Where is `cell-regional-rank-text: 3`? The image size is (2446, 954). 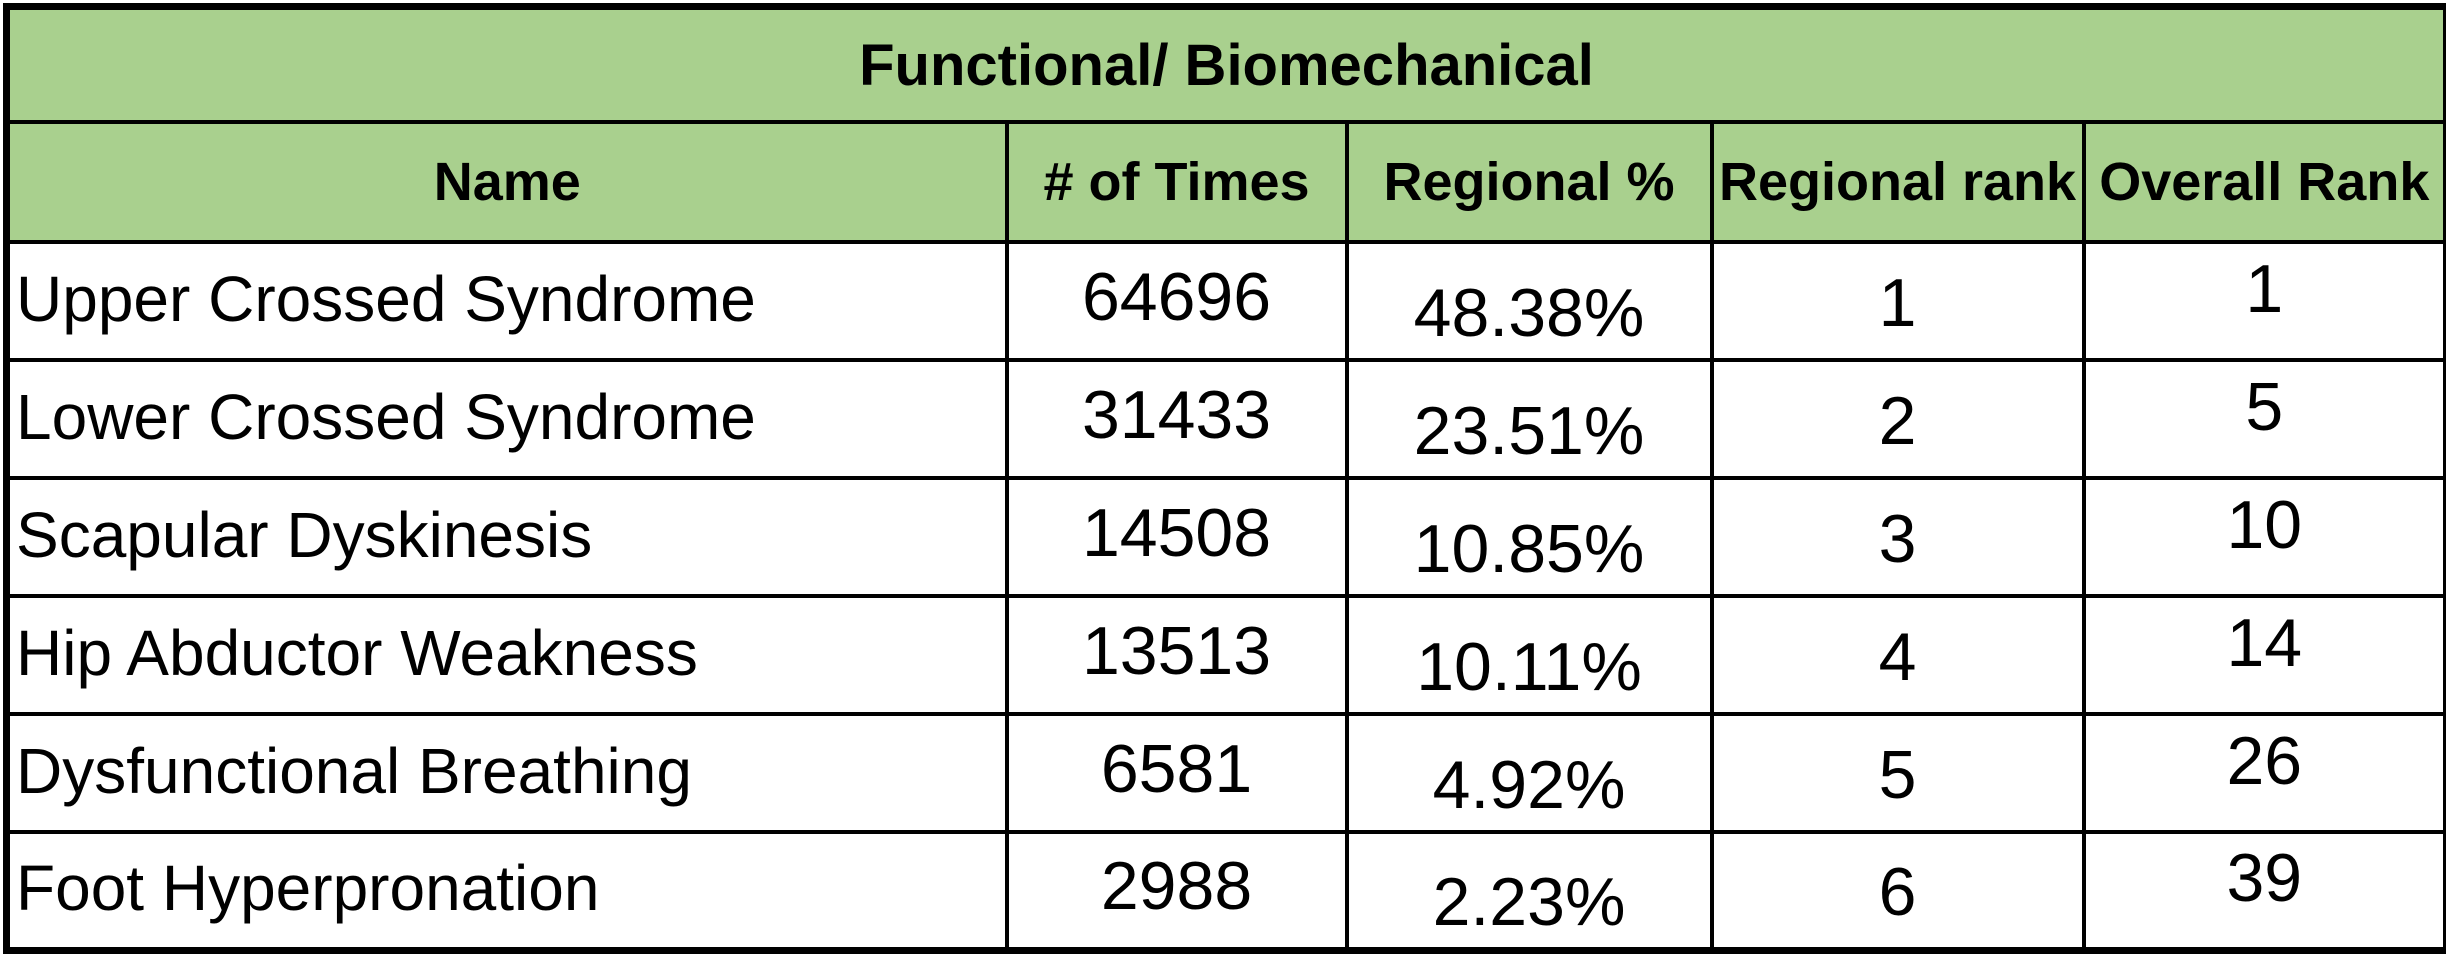
cell-regional-rank-text: 3 is located at coordinates (1898, 539).